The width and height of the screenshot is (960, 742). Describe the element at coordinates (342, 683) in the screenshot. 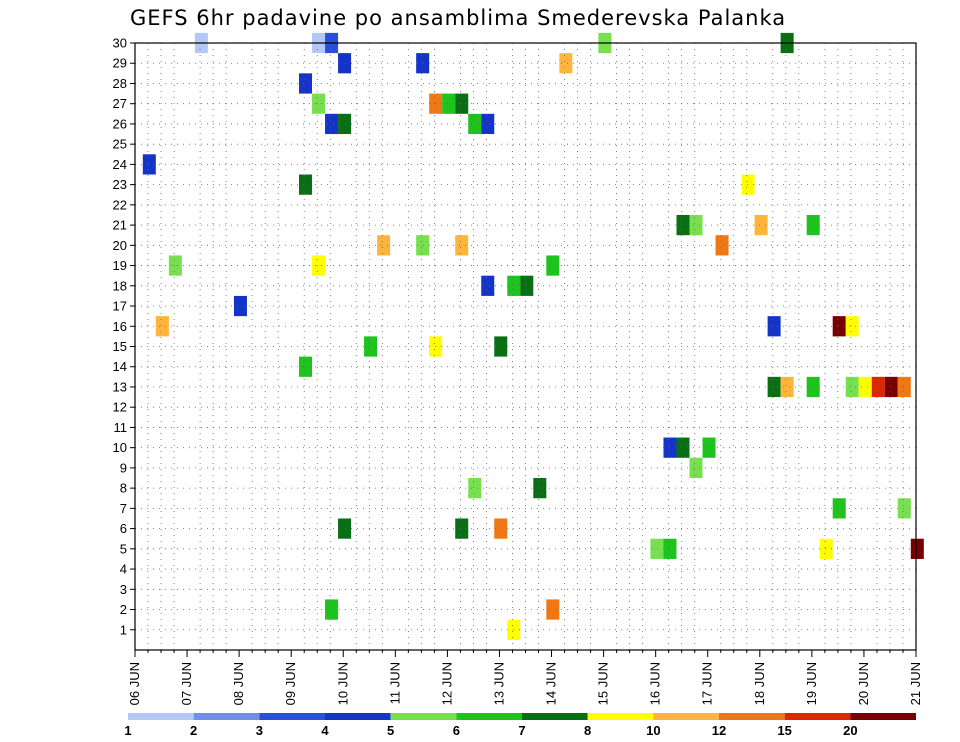

I see `x-tick-label: 10 JUN` at that location.